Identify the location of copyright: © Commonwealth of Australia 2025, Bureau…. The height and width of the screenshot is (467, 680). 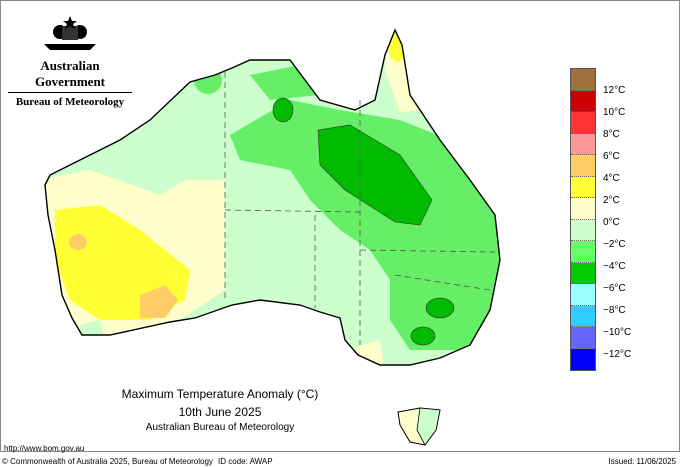
(107, 461).